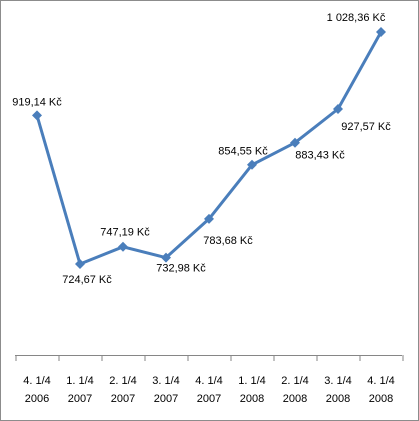 This screenshot has width=419, height=421. What do you see at coordinates (243, 152) in the screenshot?
I see `data-label: 854,55 Kč` at bounding box center [243, 152].